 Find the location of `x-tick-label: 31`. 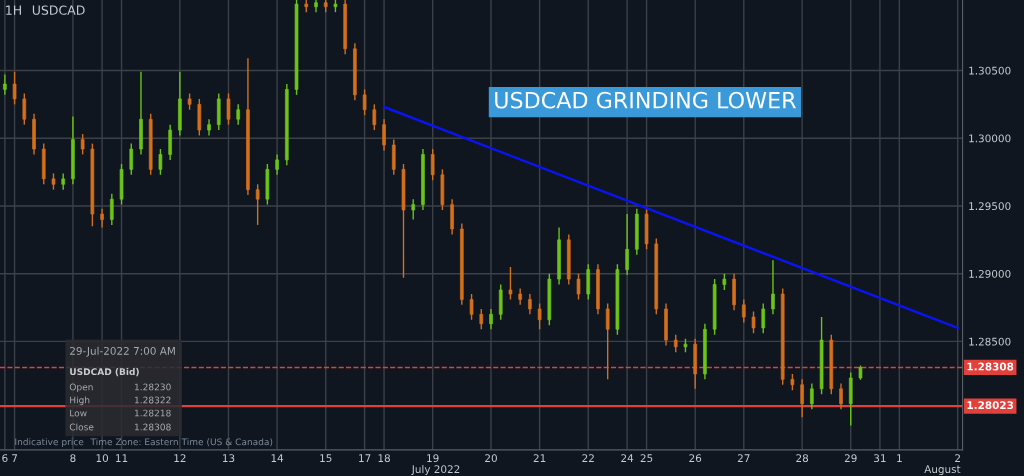

x-tick-label: 31 is located at coordinates (880, 458).